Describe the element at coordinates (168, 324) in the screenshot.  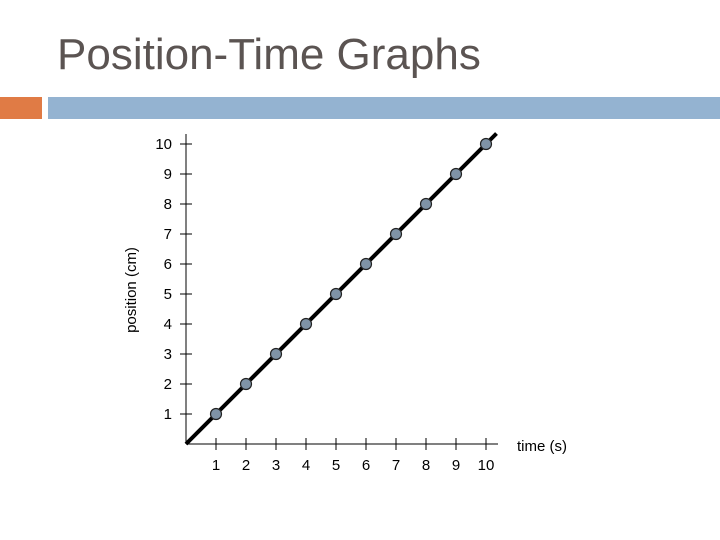
I see `y-tick-label: 4` at that location.